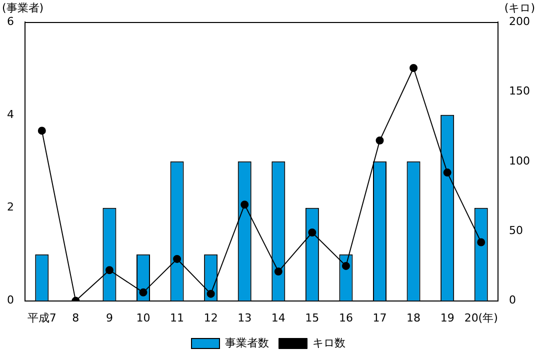 The height and width of the screenshot is (359, 537). Describe the element at coordinates (23, 7) in the screenshot. I see `y-axis-title: (事業者)` at that location.